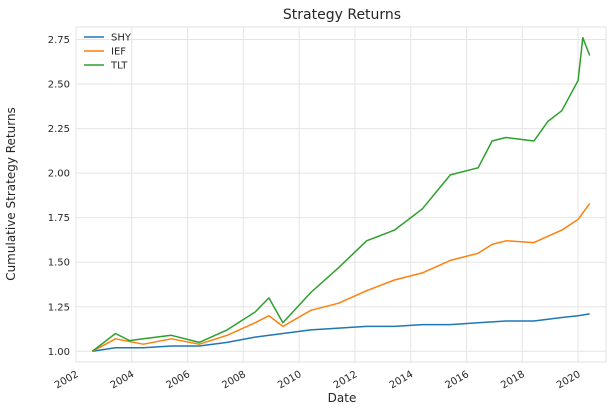 The image size is (609, 414). What do you see at coordinates (234, 380) in the screenshot?
I see `x-tick-label: 2008` at bounding box center [234, 380].